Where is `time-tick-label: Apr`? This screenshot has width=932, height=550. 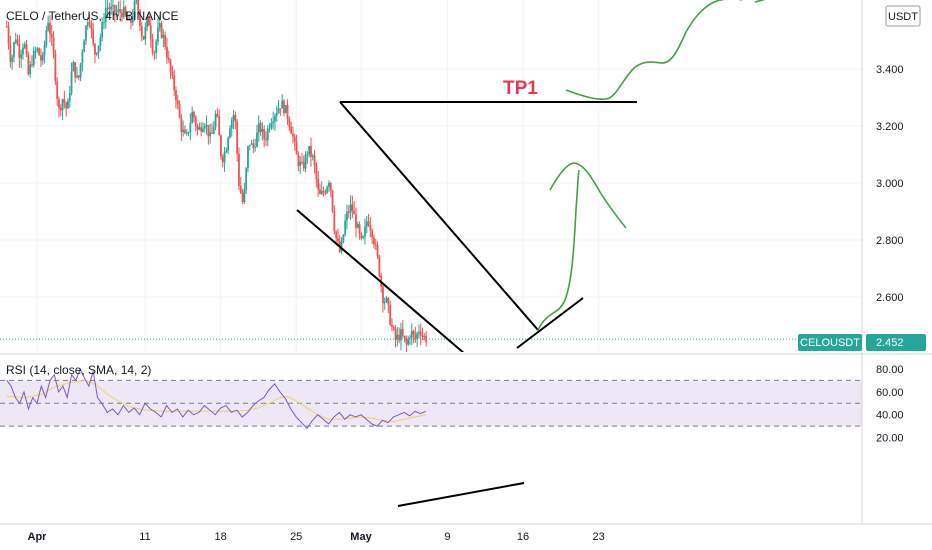 time-tick-label: Apr is located at coordinates (38, 537).